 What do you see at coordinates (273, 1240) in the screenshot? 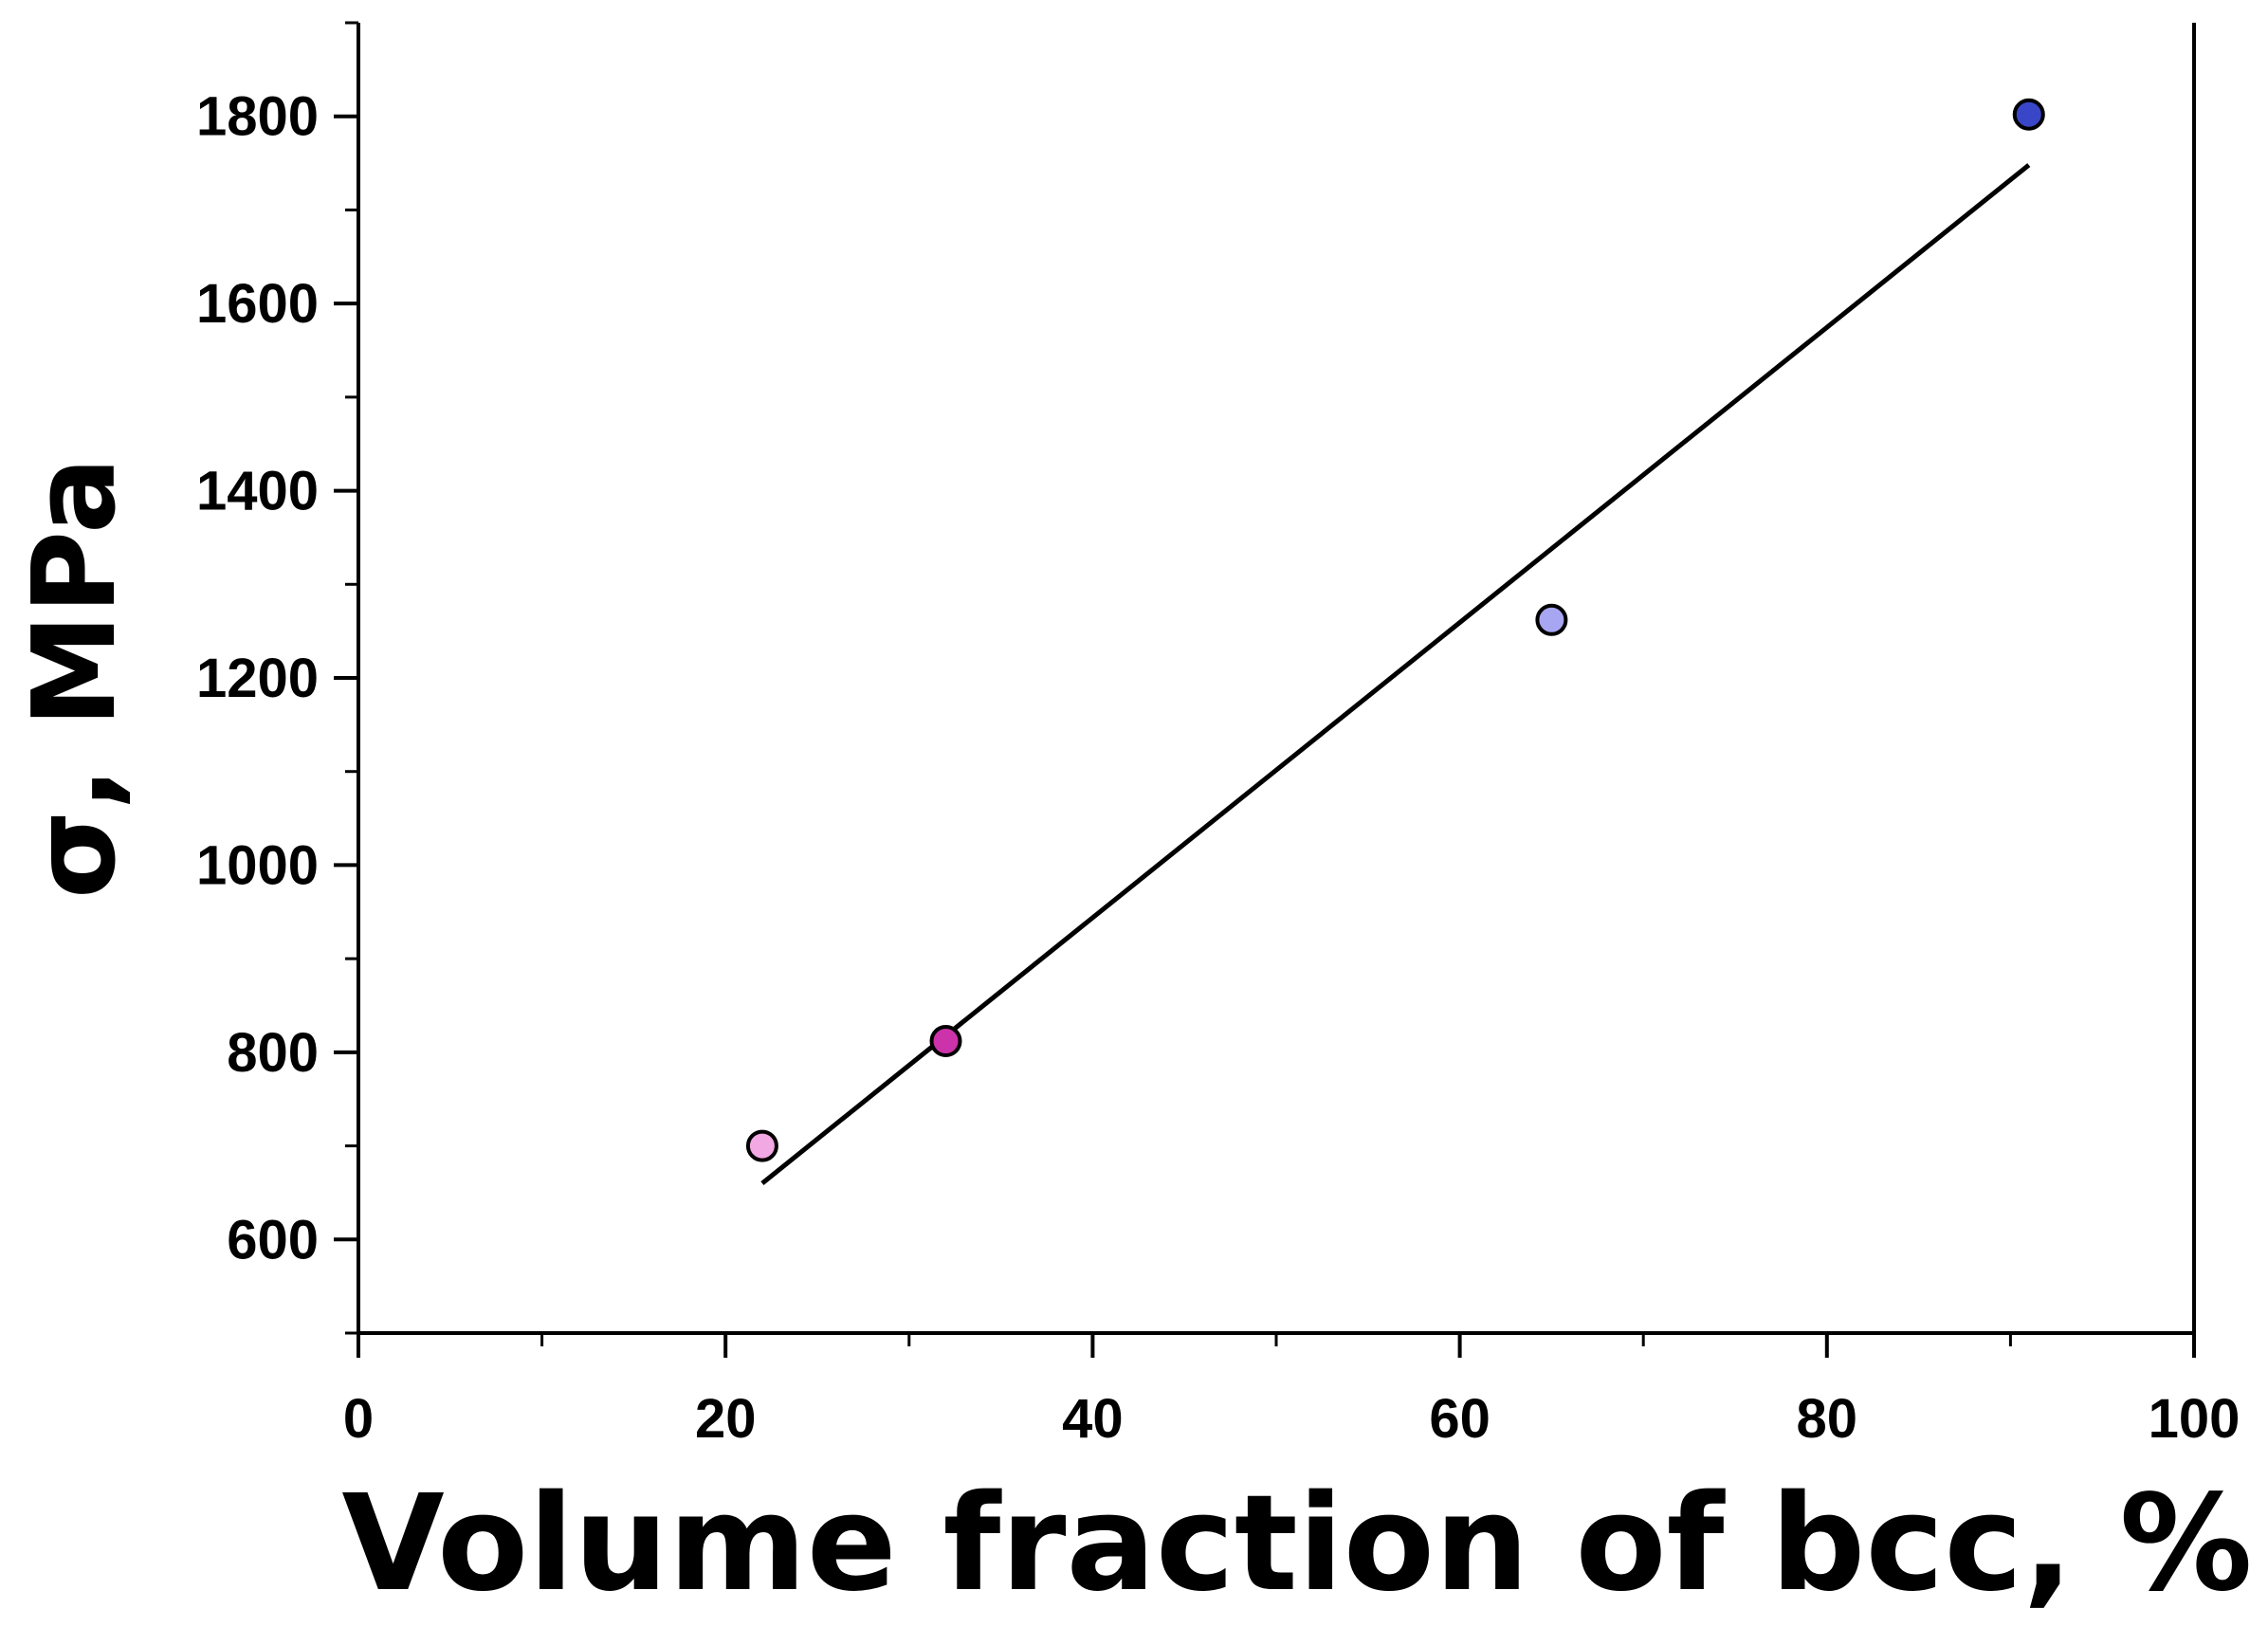
I see `y-tick-label: 600` at bounding box center [273, 1240].